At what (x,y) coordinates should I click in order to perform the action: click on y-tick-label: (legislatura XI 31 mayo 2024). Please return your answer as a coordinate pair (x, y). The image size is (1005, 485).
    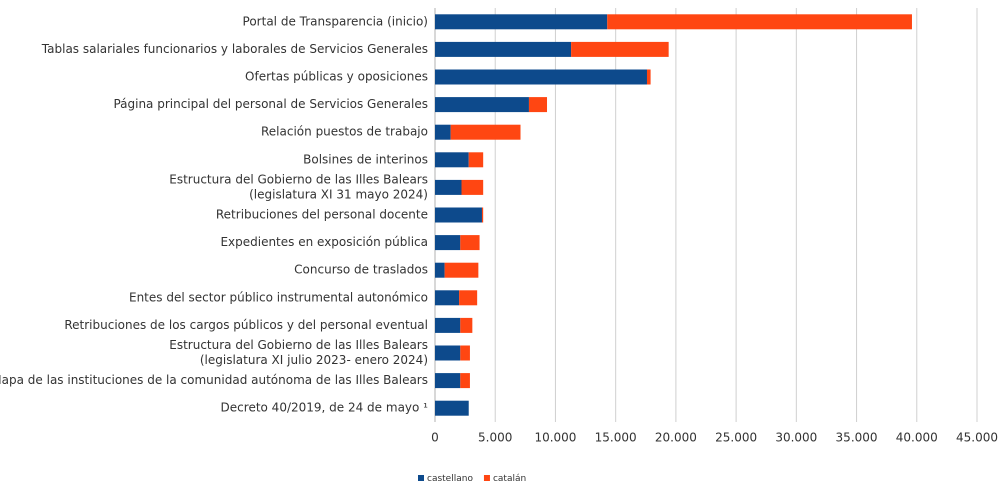
    Looking at the image, I should click on (338, 194).